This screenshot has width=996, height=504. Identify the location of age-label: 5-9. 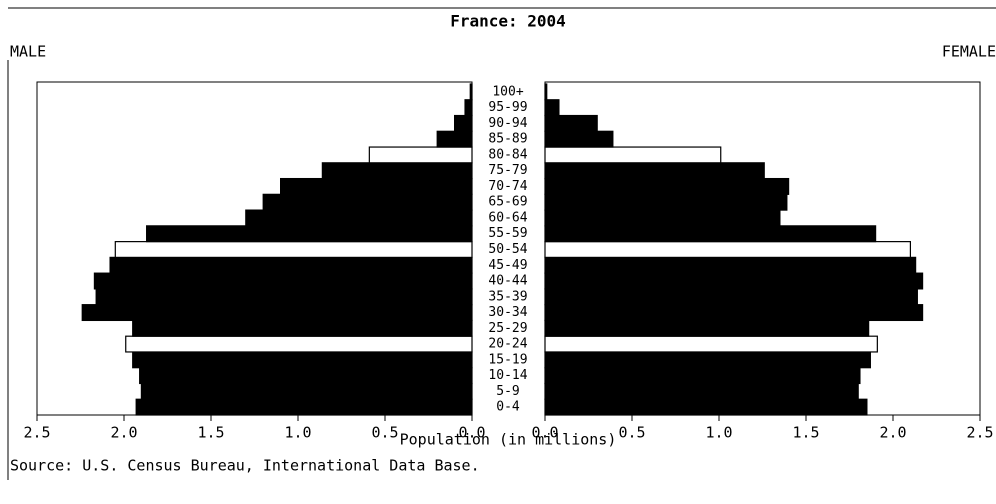
(507, 391).